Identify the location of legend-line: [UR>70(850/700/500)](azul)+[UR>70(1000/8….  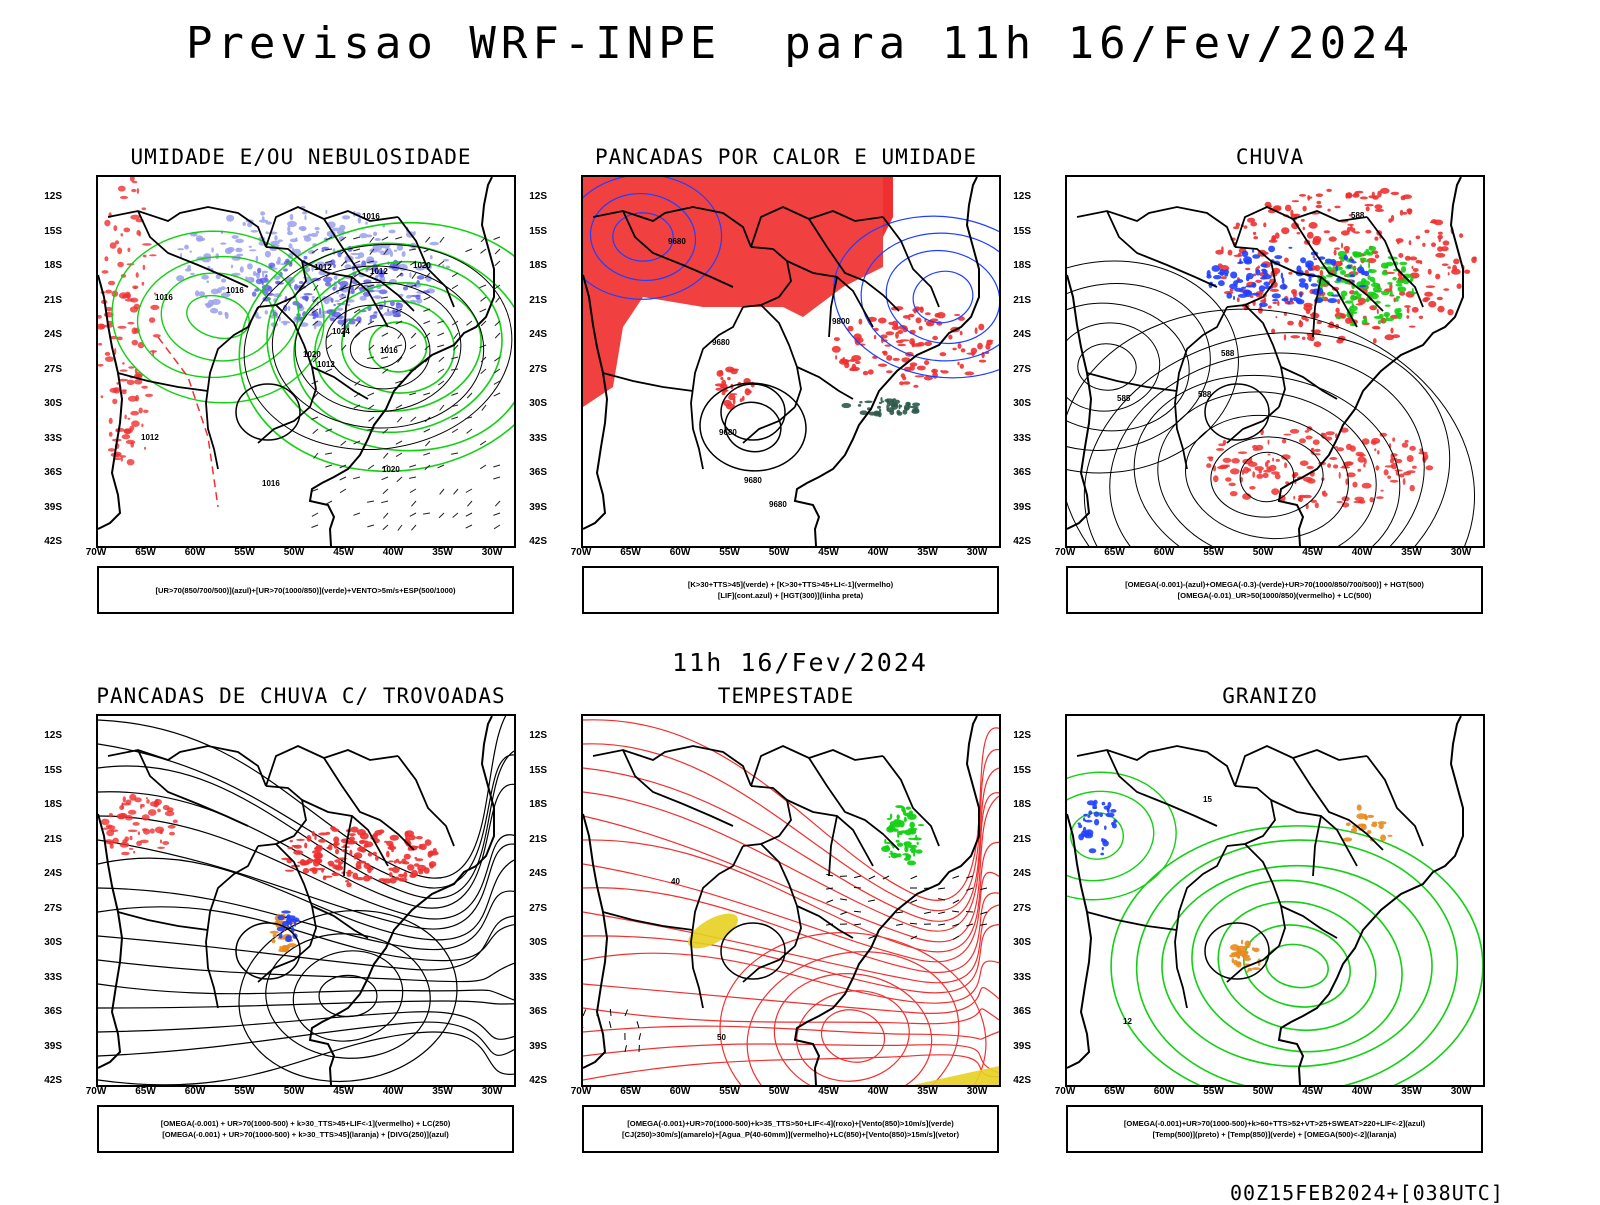
(306, 590).